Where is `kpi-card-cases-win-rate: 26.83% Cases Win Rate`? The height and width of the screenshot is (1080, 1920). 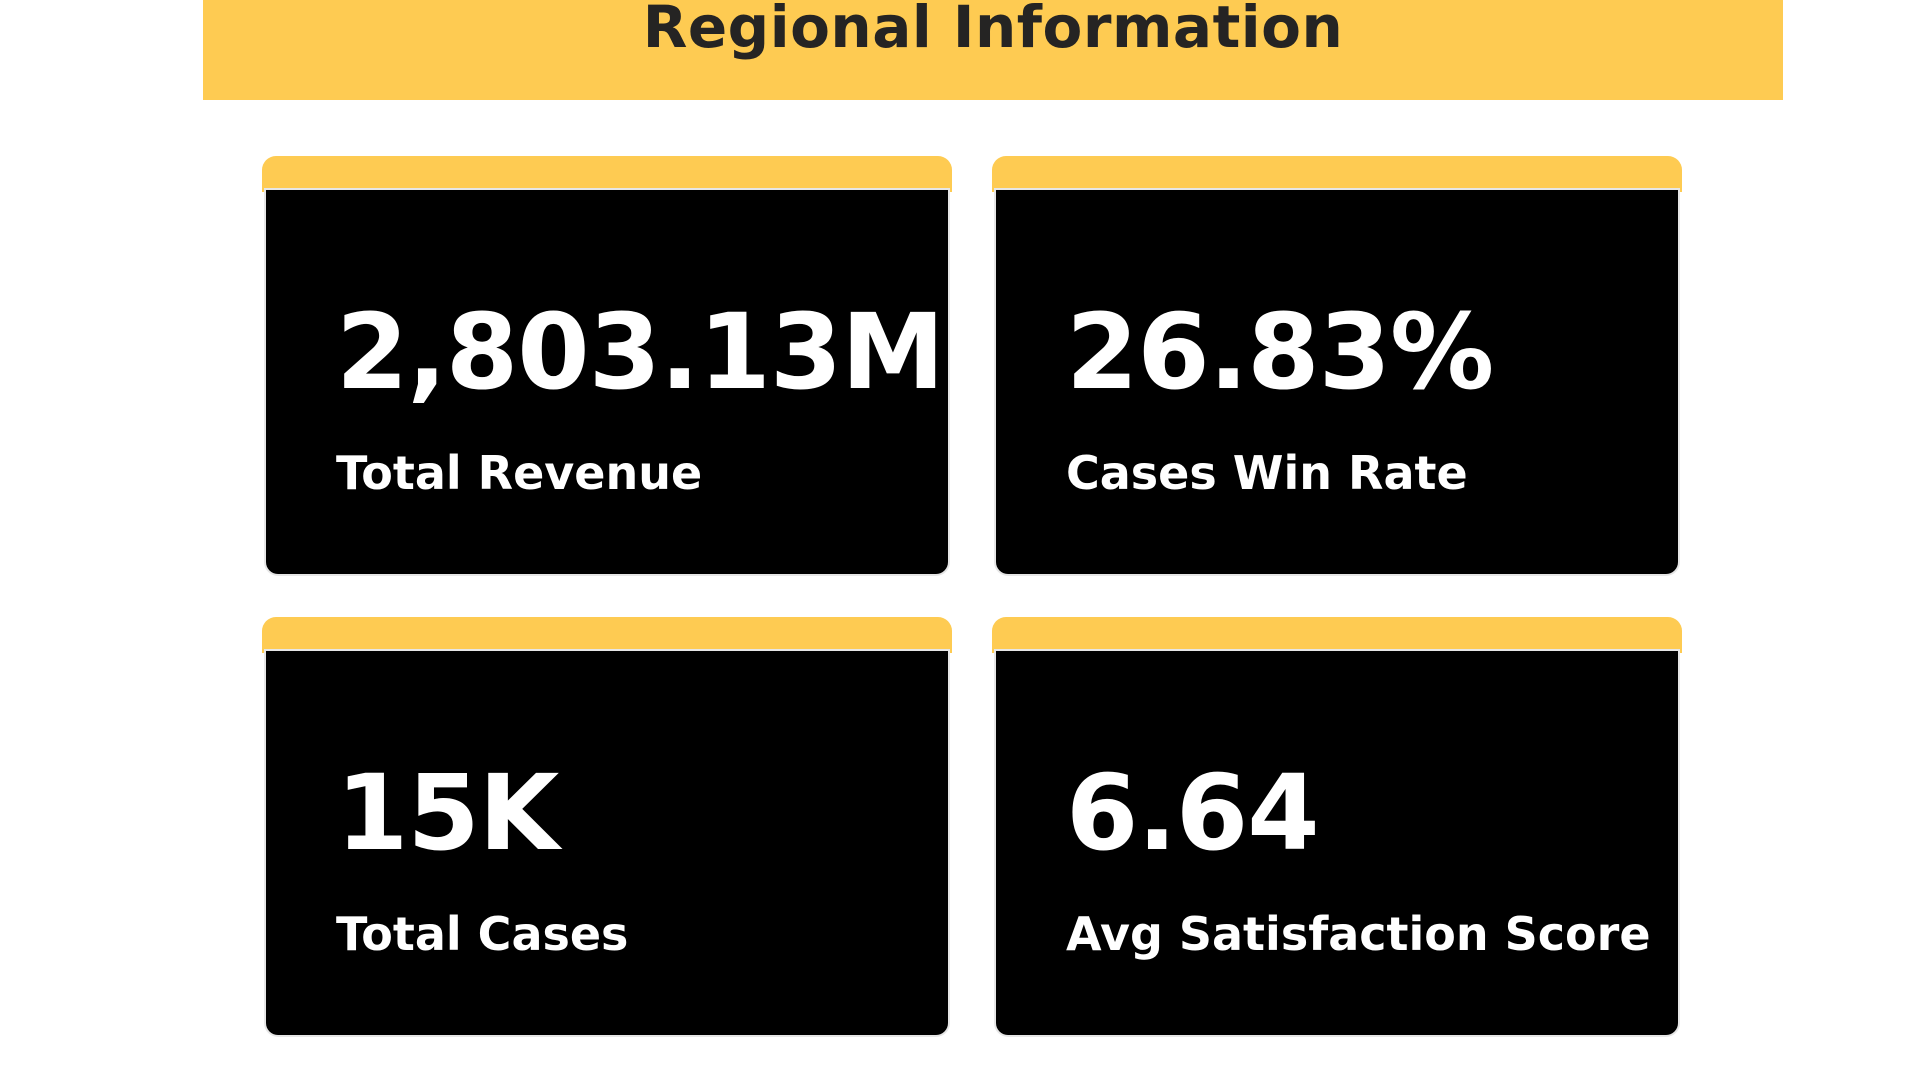 kpi-card-cases-win-rate: 26.83% Cases Win Rate is located at coordinates (1337, 365).